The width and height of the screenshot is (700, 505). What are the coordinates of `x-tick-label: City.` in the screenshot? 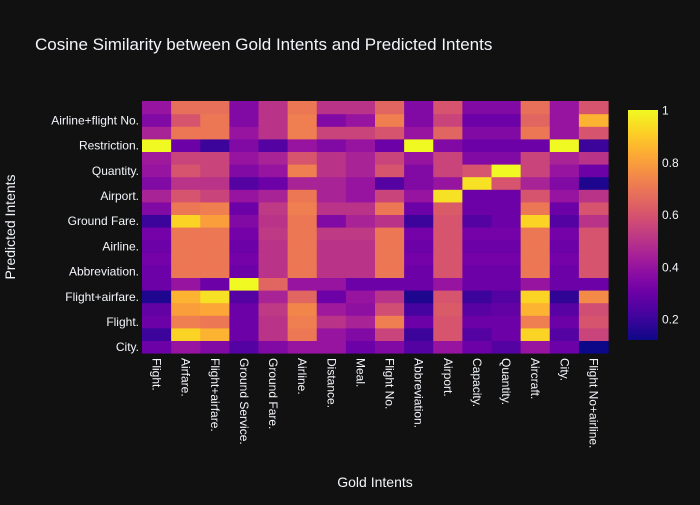 It's located at (564, 369).